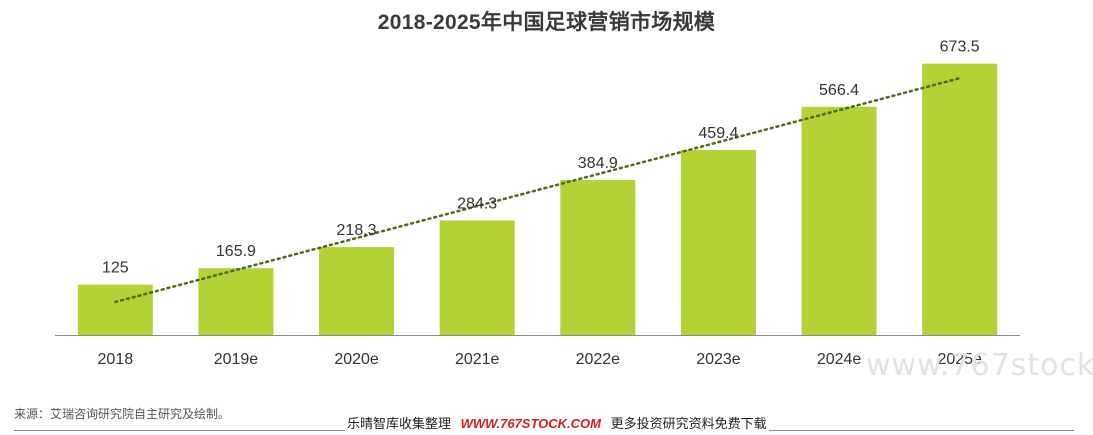 This screenshot has height=435, width=1093. Describe the element at coordinates (477, 359) in the screenshot. I see `x-tick-label-2021e: 2021e` at that location.